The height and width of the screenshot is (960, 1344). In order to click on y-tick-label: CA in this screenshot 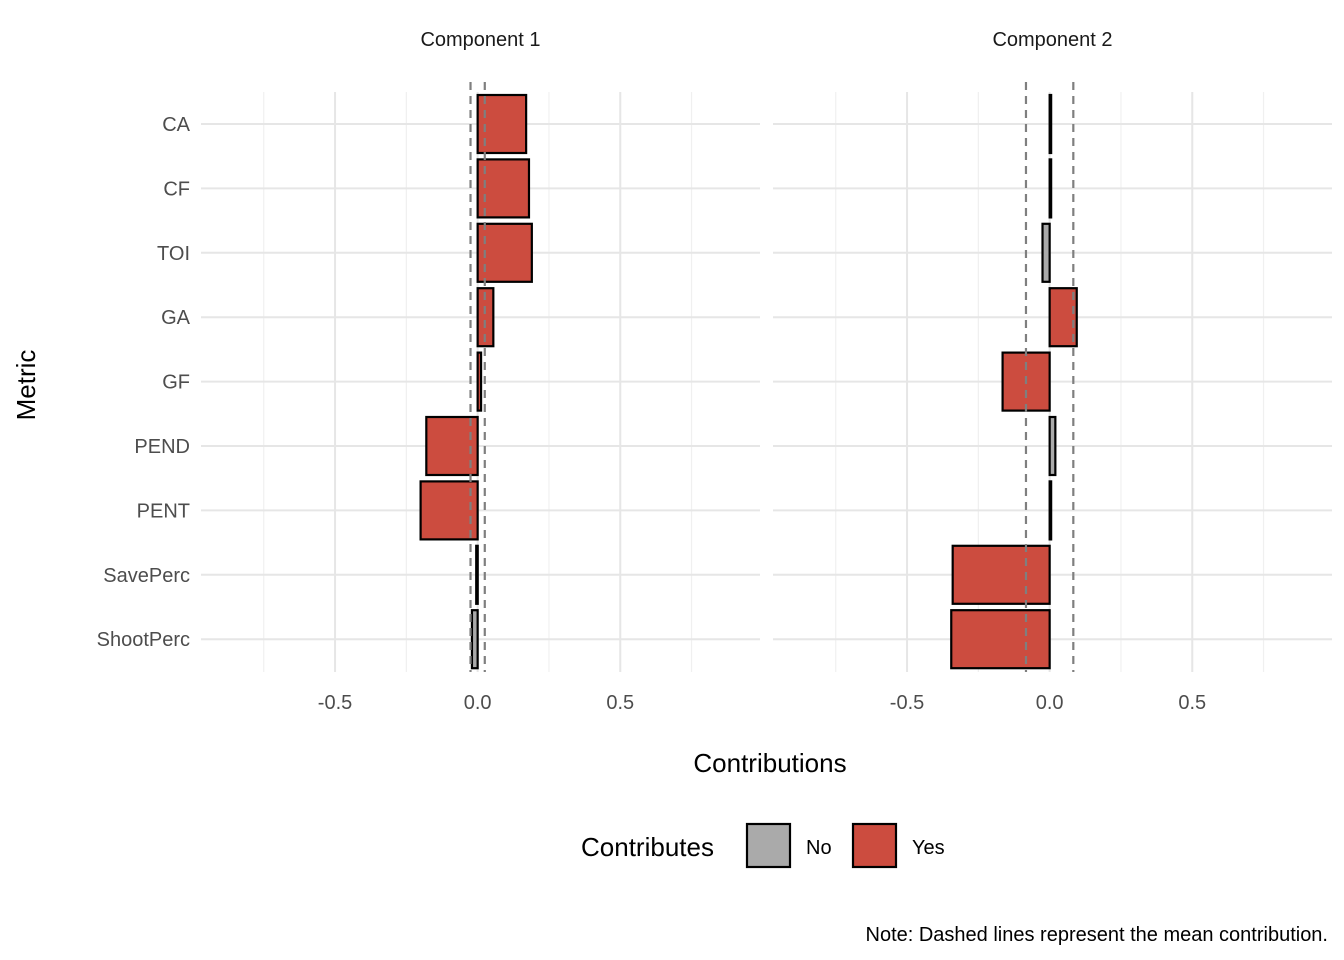, I will do `click(176, 125)`.